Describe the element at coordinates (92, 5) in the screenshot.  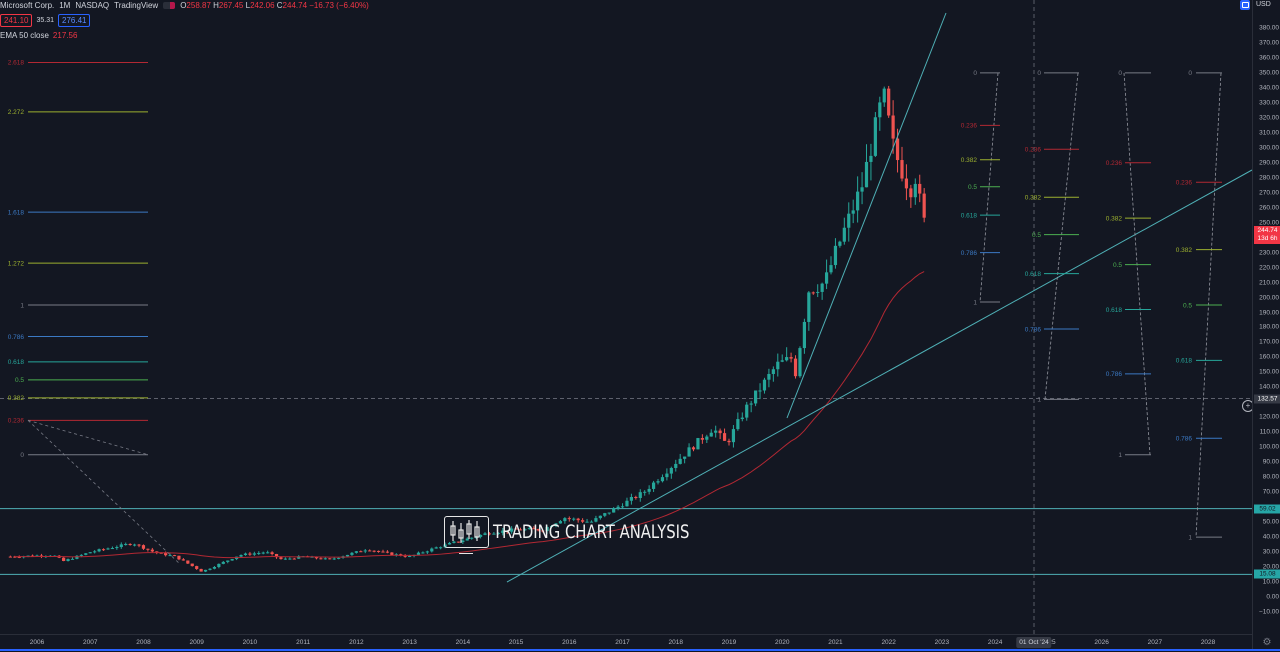
I see `exchange: NASDAQ` at that location.